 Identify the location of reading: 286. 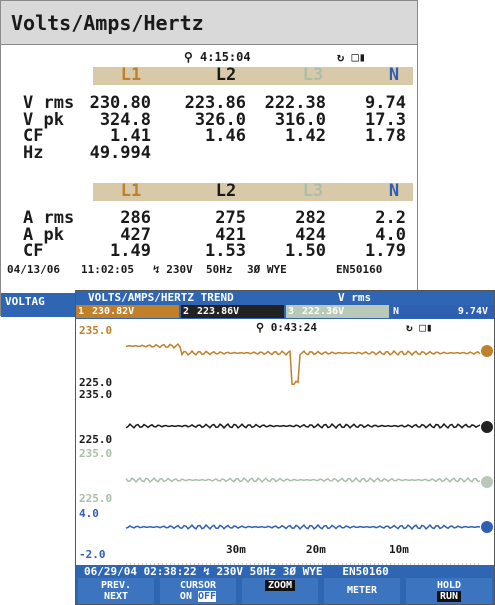
(135, 218).